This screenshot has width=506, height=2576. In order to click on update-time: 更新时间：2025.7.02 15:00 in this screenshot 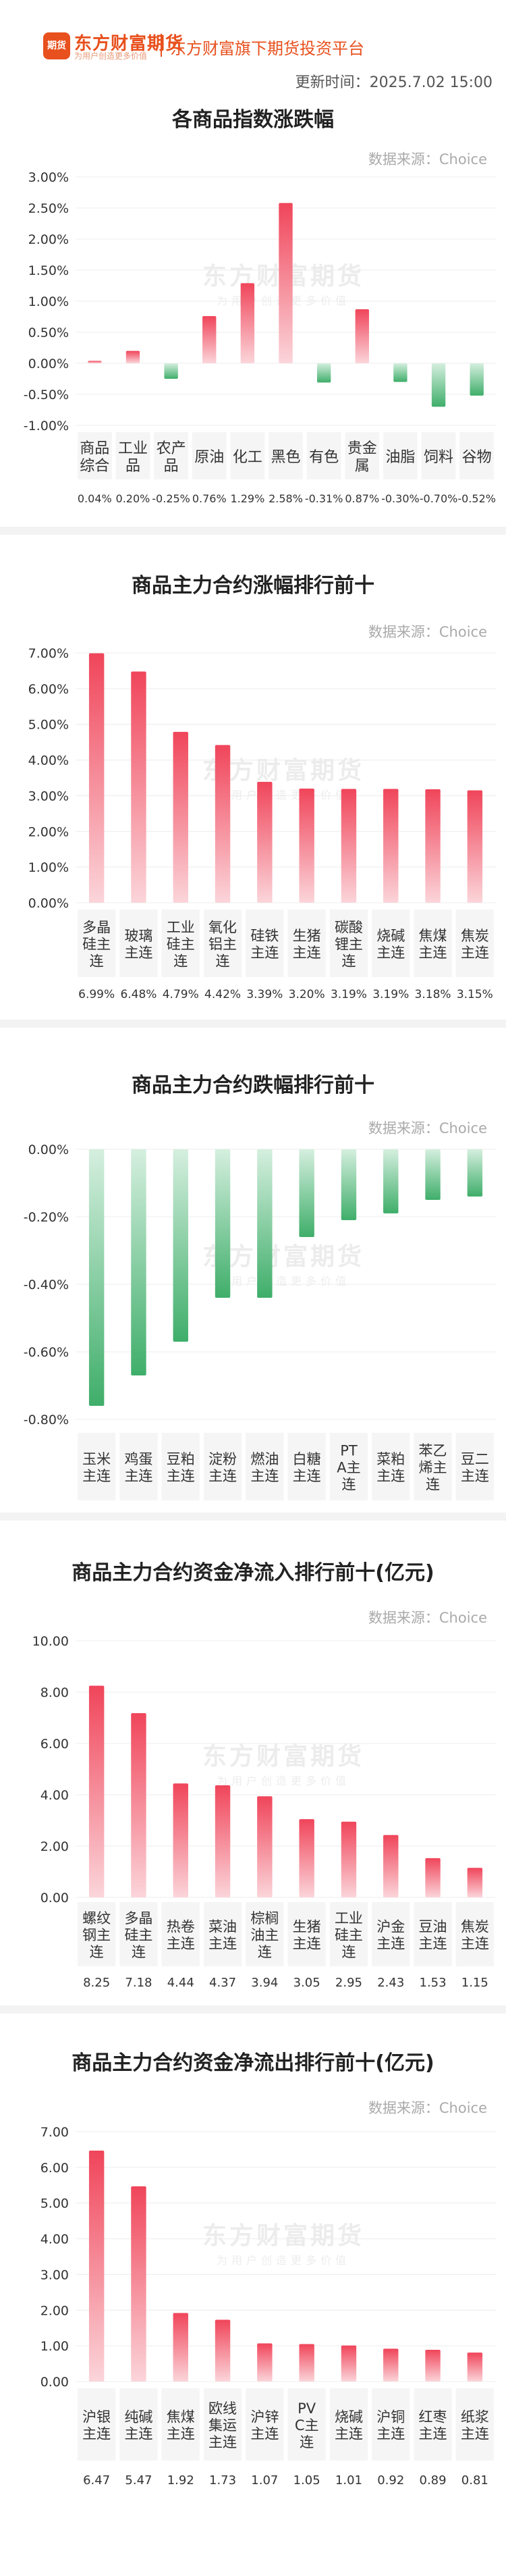, I will do `click(394, 82)`.